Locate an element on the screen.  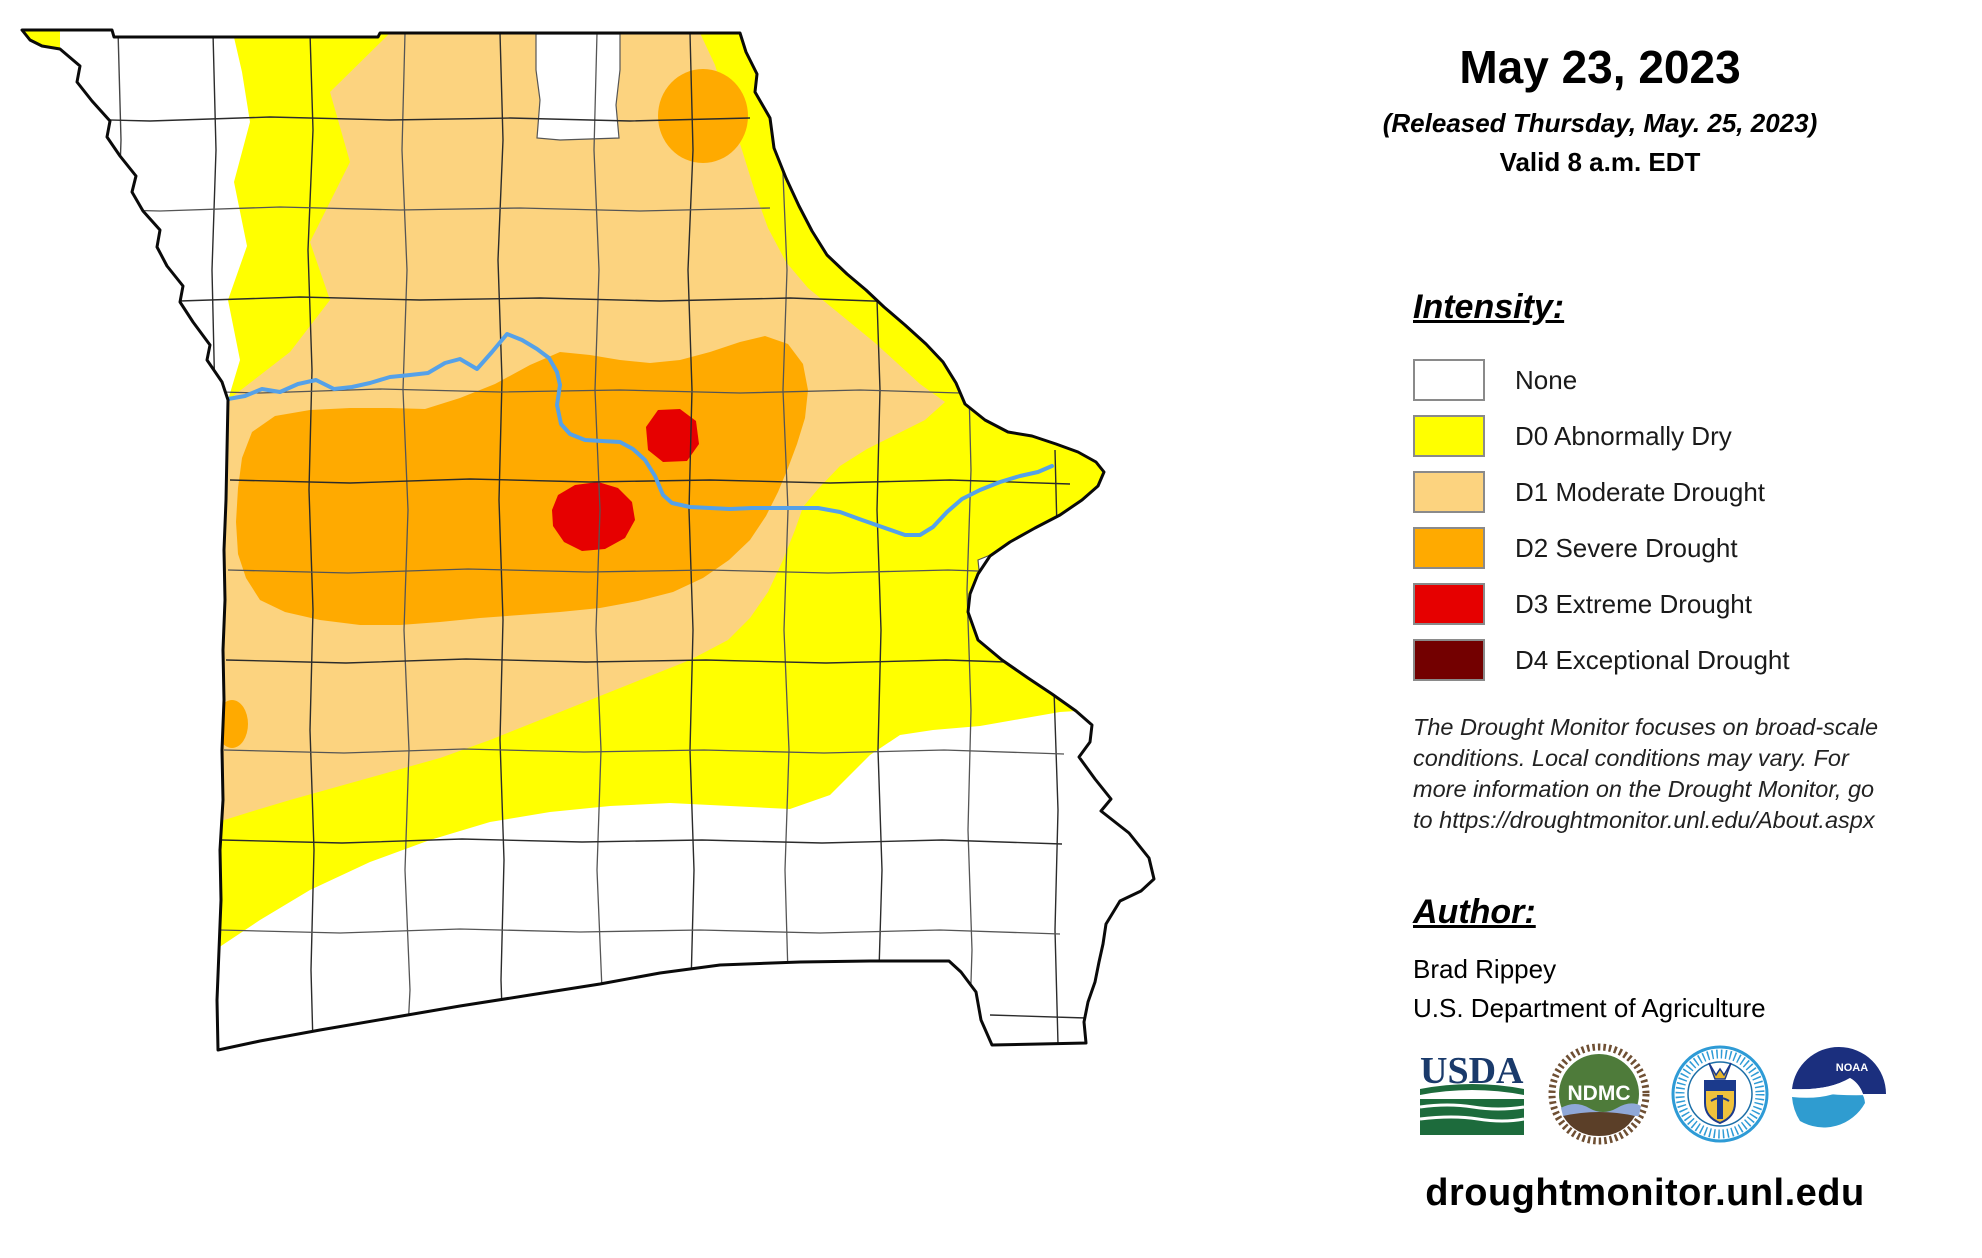
legend-row-d3: D3 Extreme Drought is located at coordinates (1601, 604).